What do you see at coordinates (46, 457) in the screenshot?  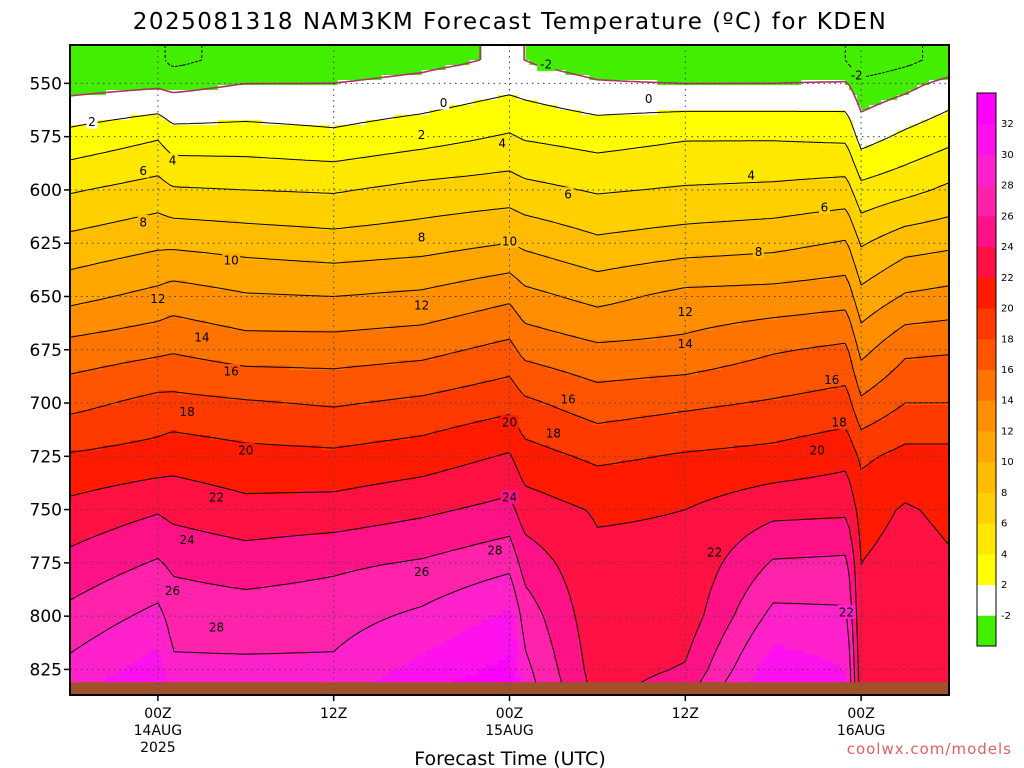 I see `y-tick-label: 725` at bounding box center [46, 457].